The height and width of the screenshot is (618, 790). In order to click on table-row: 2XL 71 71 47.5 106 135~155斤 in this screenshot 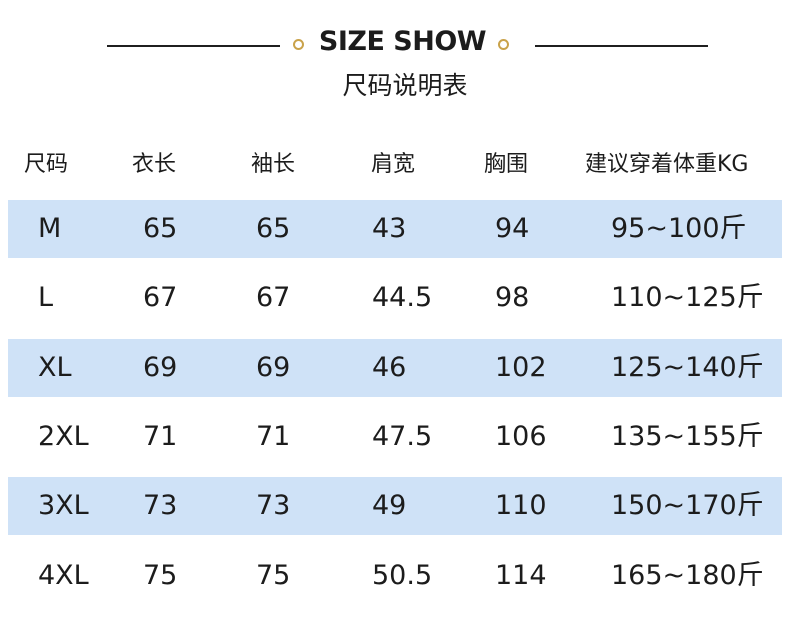, I will do `click(395, 437)`.